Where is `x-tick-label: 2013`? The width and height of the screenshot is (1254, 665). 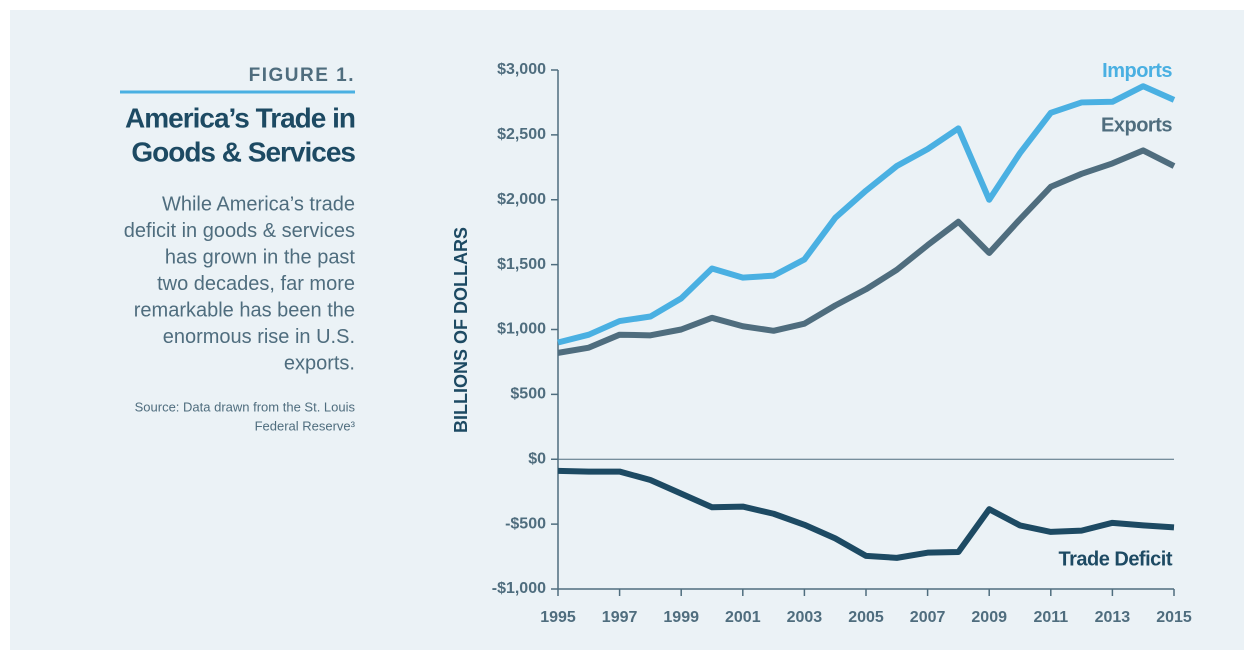
x-tick-label: 2013 is located at coordinates (1113, 617).